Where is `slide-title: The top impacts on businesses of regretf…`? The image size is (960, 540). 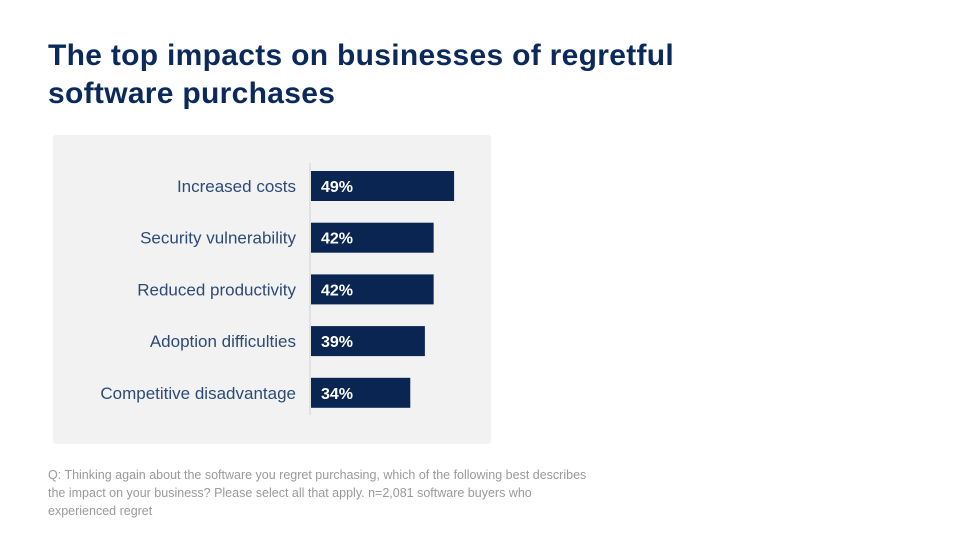 slide-title: The top impacts on businesses of regretf… is located at coordinates (361, 74).